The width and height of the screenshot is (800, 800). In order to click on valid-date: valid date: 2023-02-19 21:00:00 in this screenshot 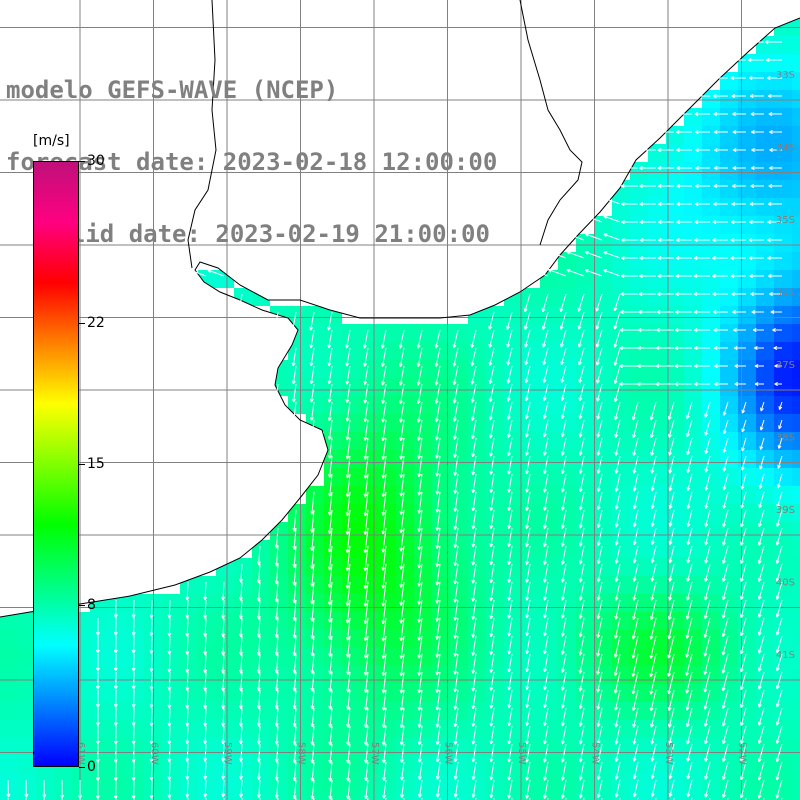, I will do `click(266, 234)`.